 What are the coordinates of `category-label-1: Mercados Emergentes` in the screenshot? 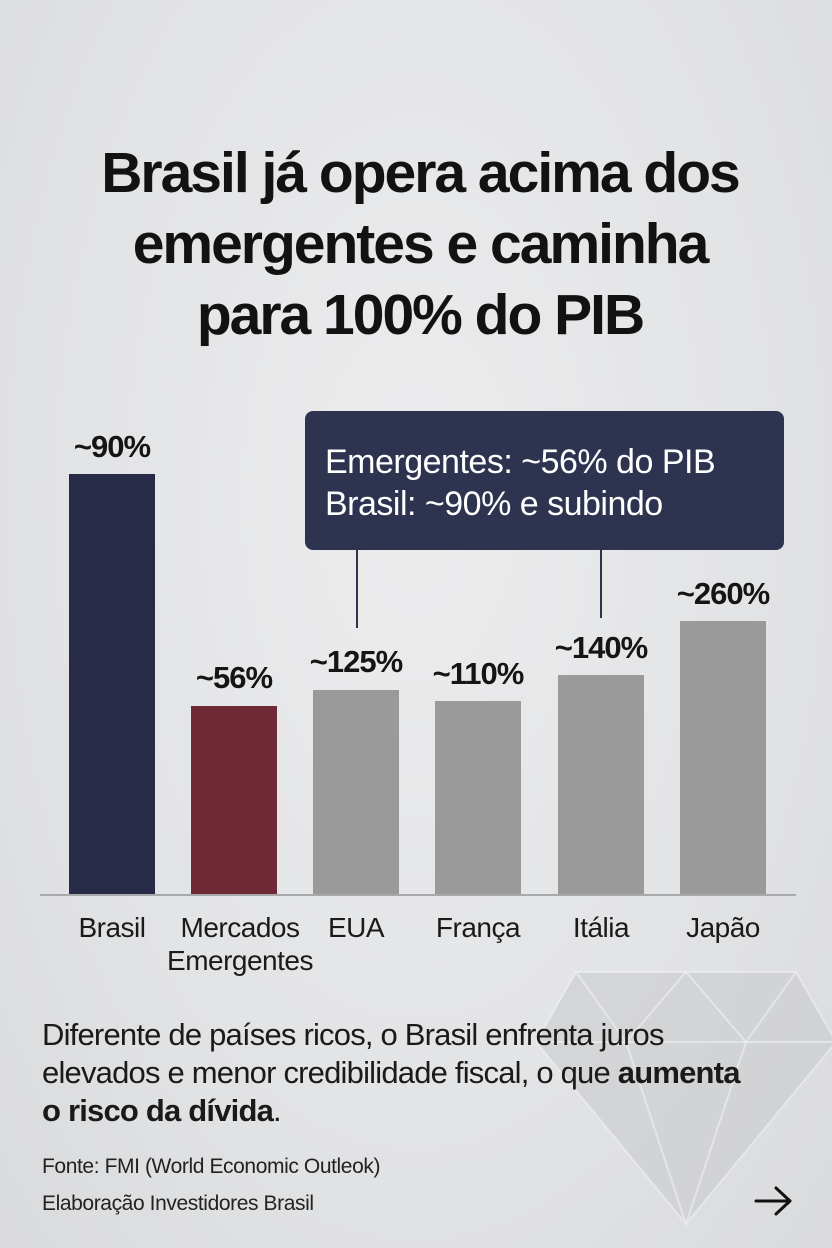 It's located at (240, 944).